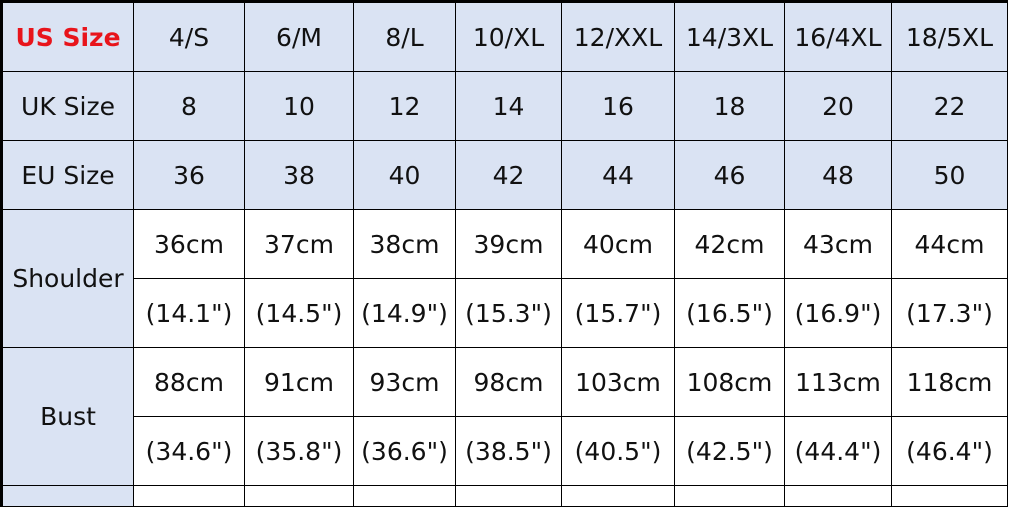  Describe the element at coordinates (404, 244) in the screenshot. I see `cm-cell: 38cm` at that location.